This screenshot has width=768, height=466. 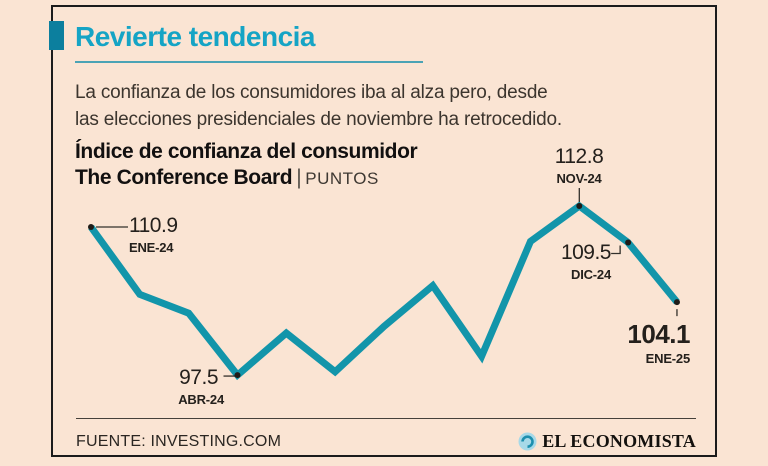 I want to click on annotation-dic24: 109.5 DIC-24, so click(x=581, y=261).